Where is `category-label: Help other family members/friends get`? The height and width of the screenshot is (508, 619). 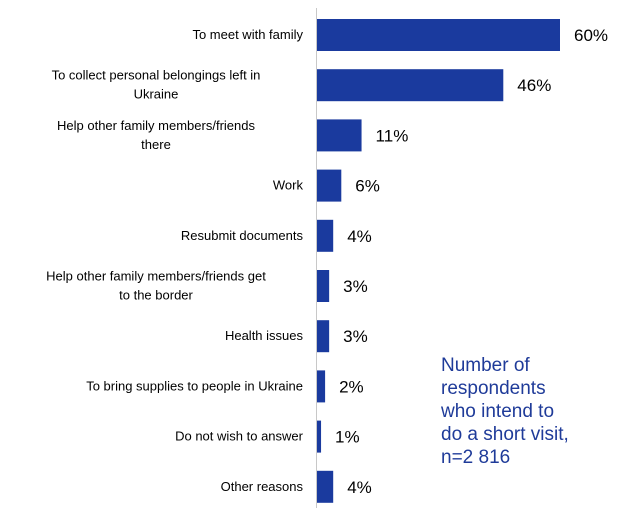 category-label: Help other family members/friends get is located at coordinates (156, 276).